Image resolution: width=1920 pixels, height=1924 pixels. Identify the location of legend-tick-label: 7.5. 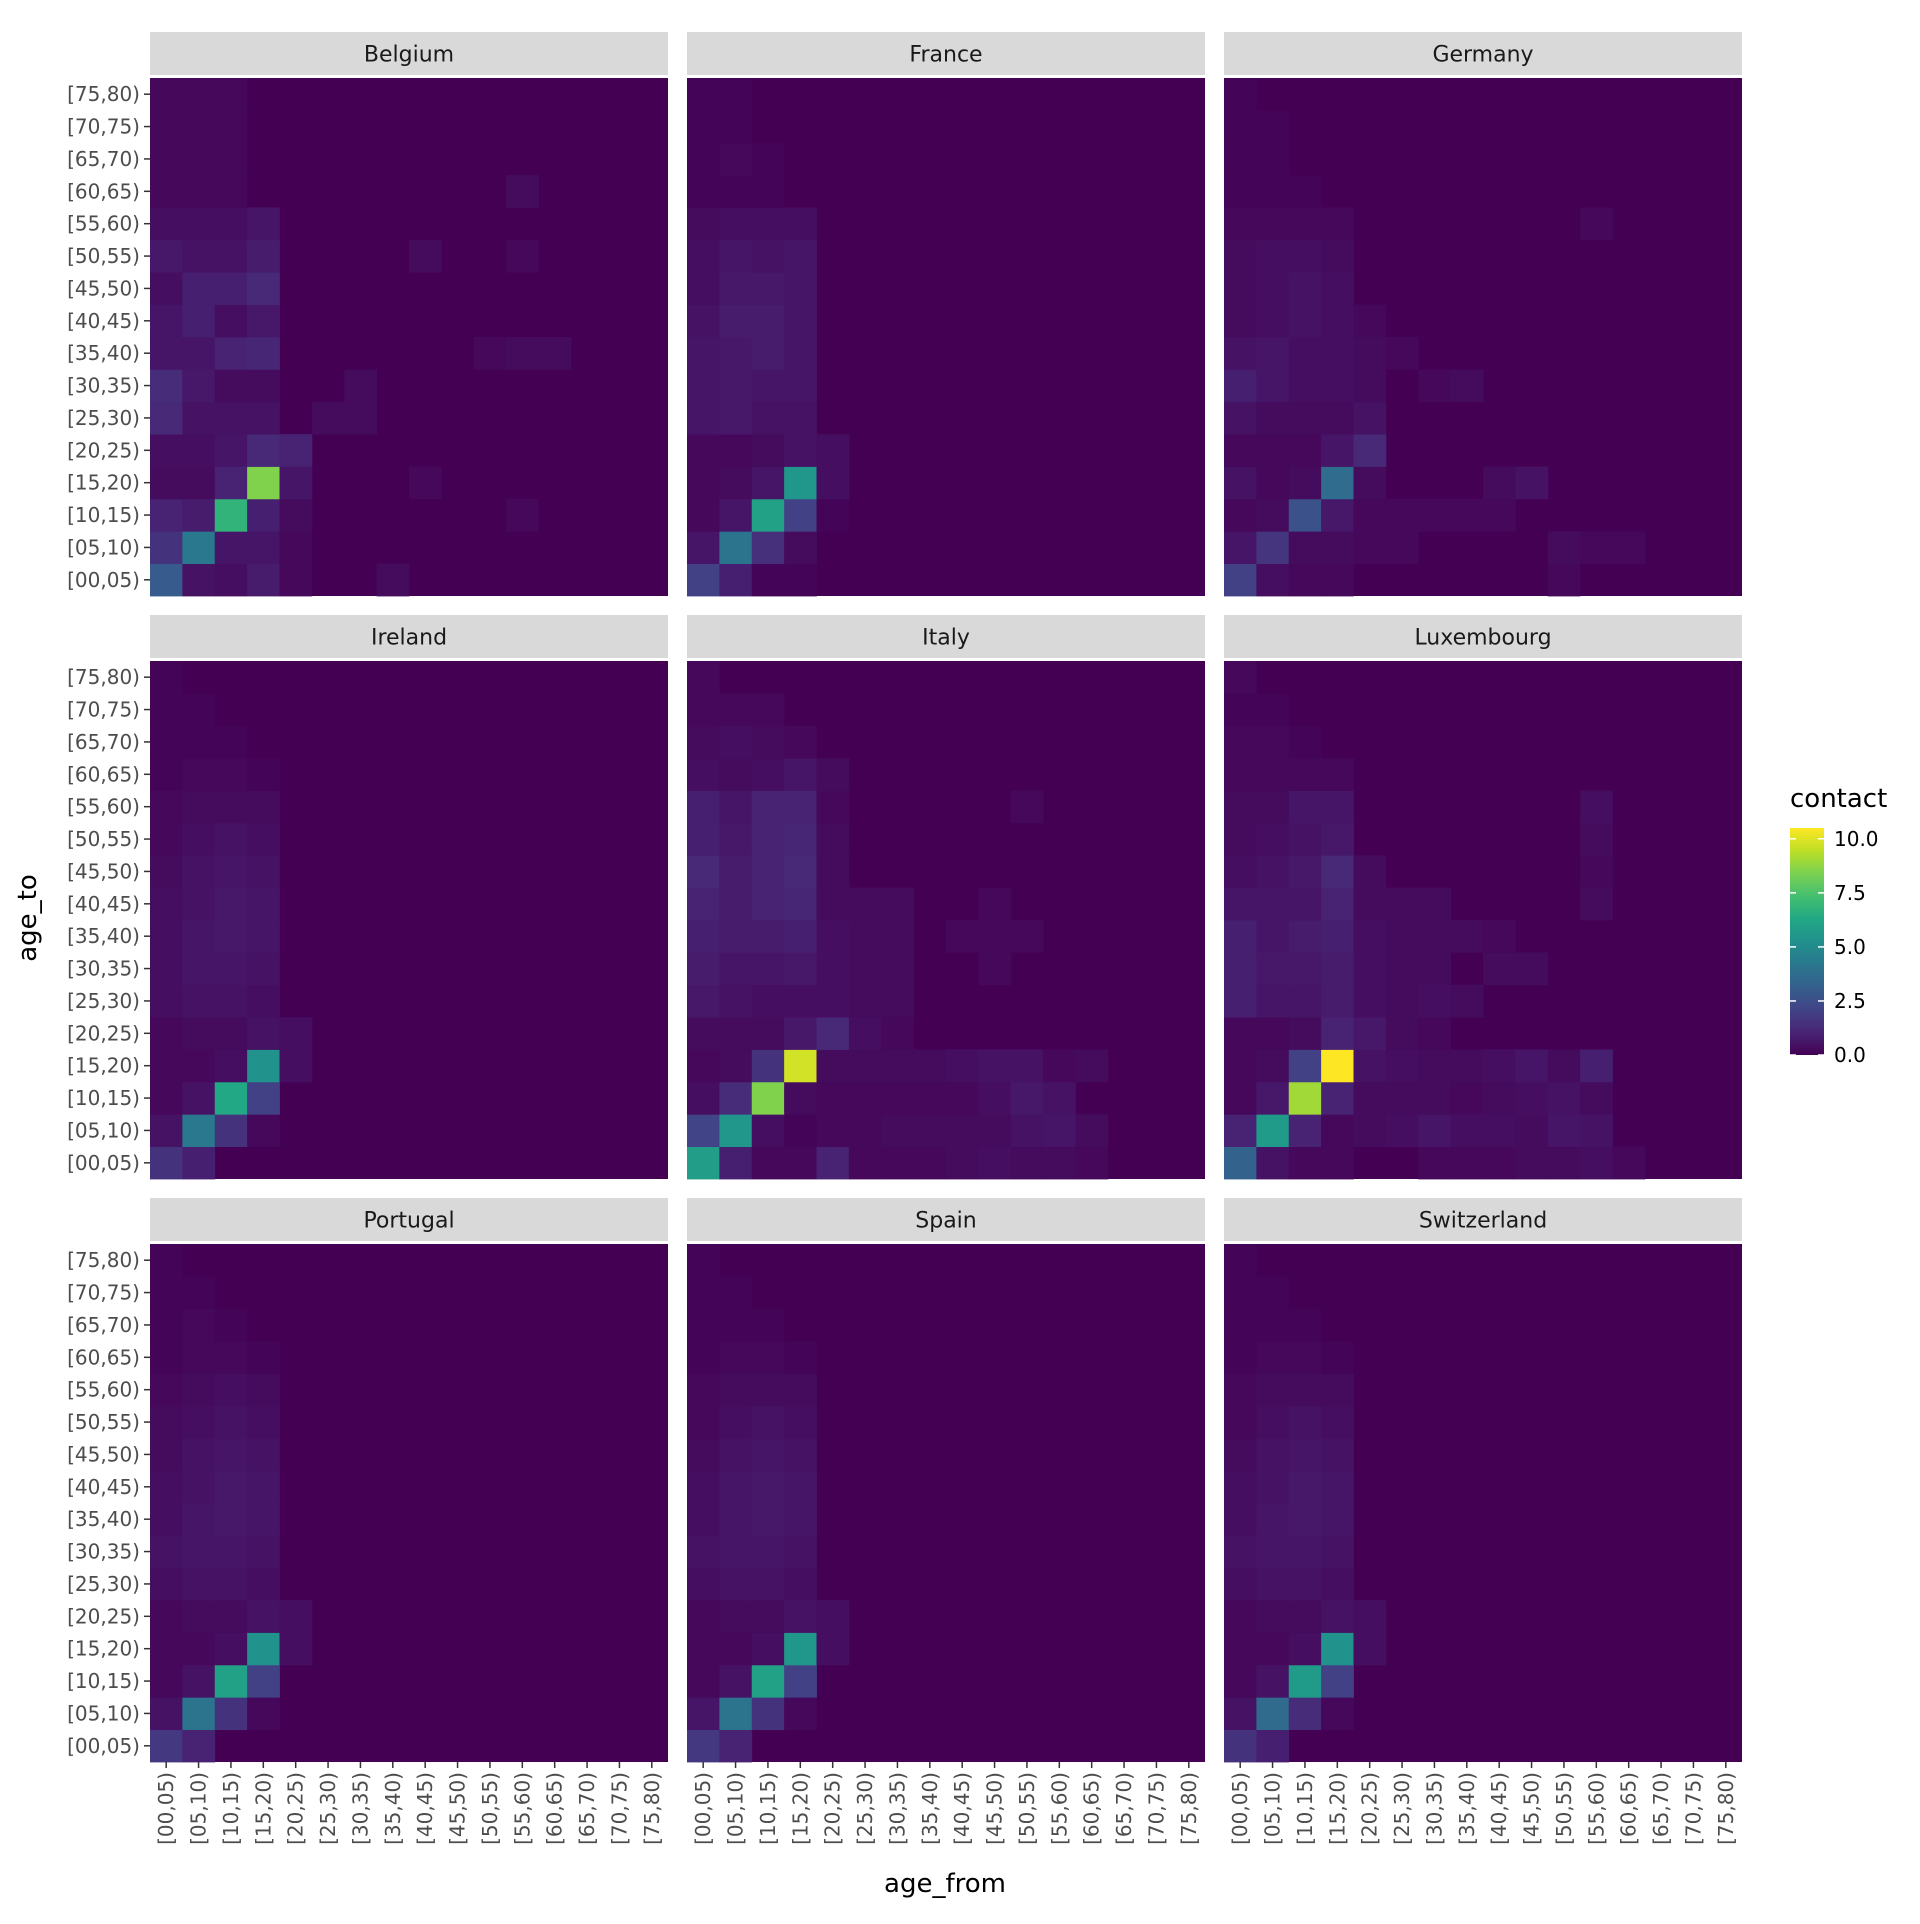
(1850, 893).